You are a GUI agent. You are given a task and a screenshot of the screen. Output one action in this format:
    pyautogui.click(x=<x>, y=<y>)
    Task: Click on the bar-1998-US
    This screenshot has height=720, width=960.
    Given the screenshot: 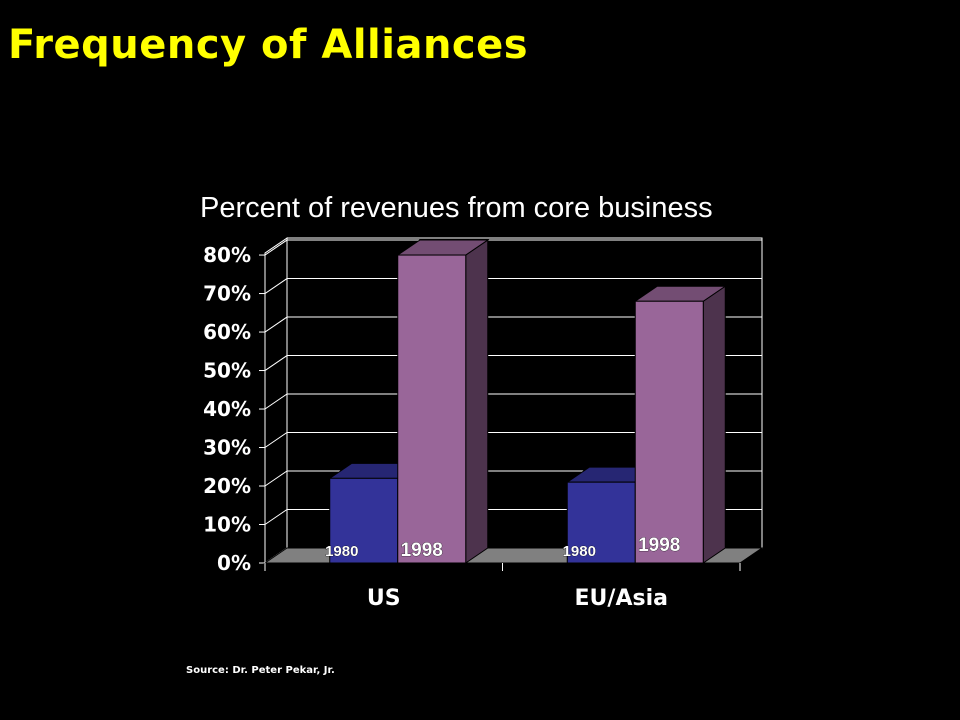 What is the action you would take?
    pyautogui.click(x=432, y=409)
    